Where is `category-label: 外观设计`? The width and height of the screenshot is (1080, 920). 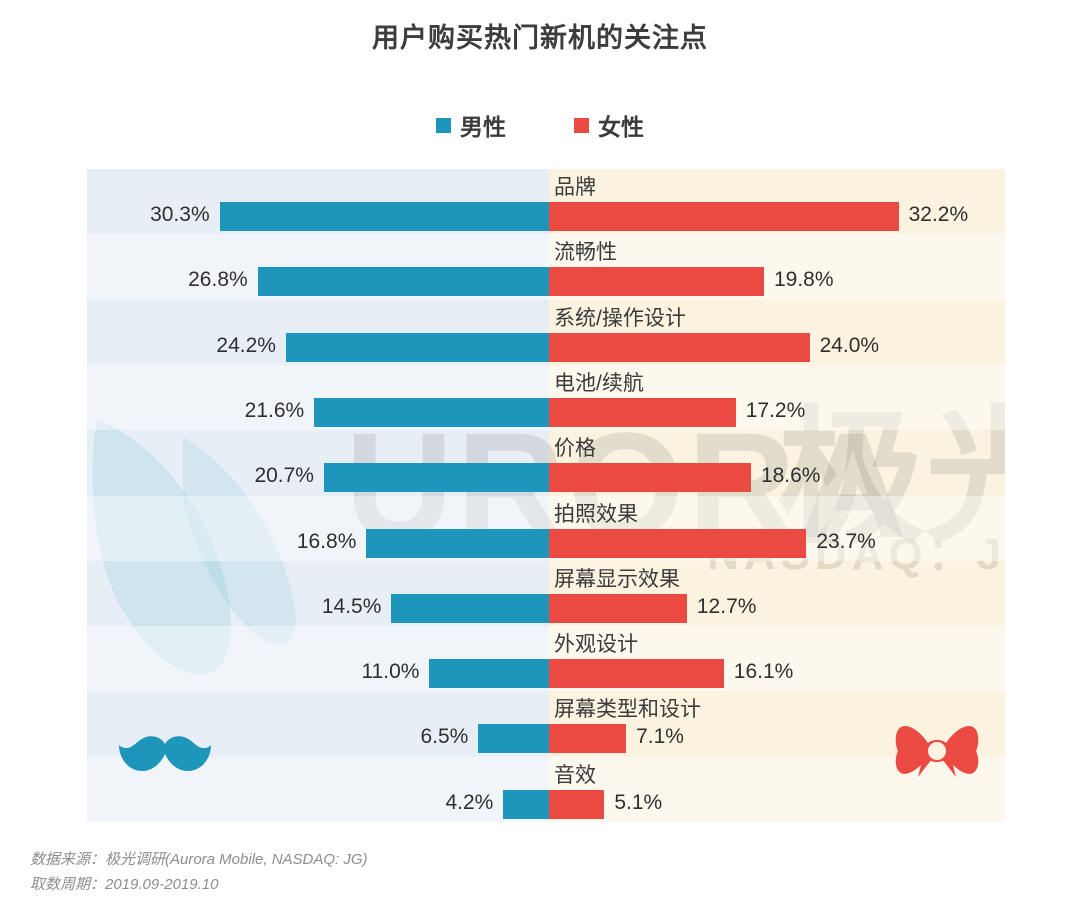
category-label: 外观设计 is located at coordinates (596, 645).